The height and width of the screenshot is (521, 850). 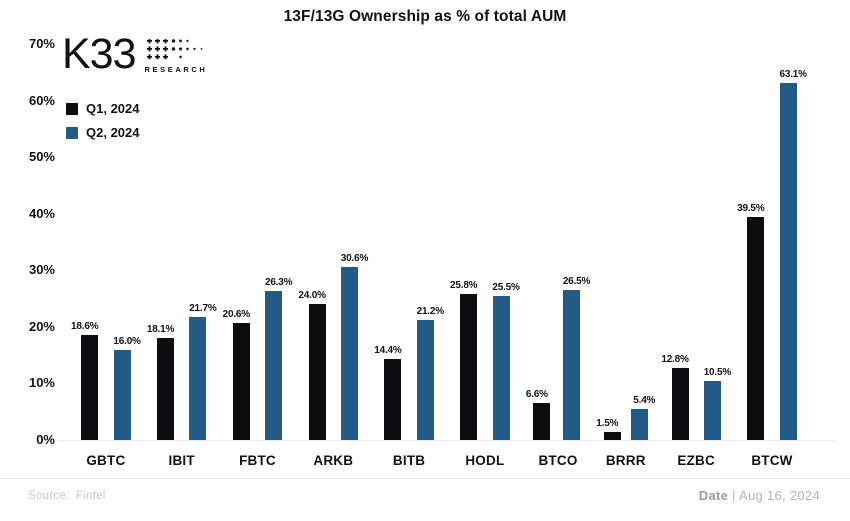 I want to click on date-label: Date, so click(x=713, y=495).